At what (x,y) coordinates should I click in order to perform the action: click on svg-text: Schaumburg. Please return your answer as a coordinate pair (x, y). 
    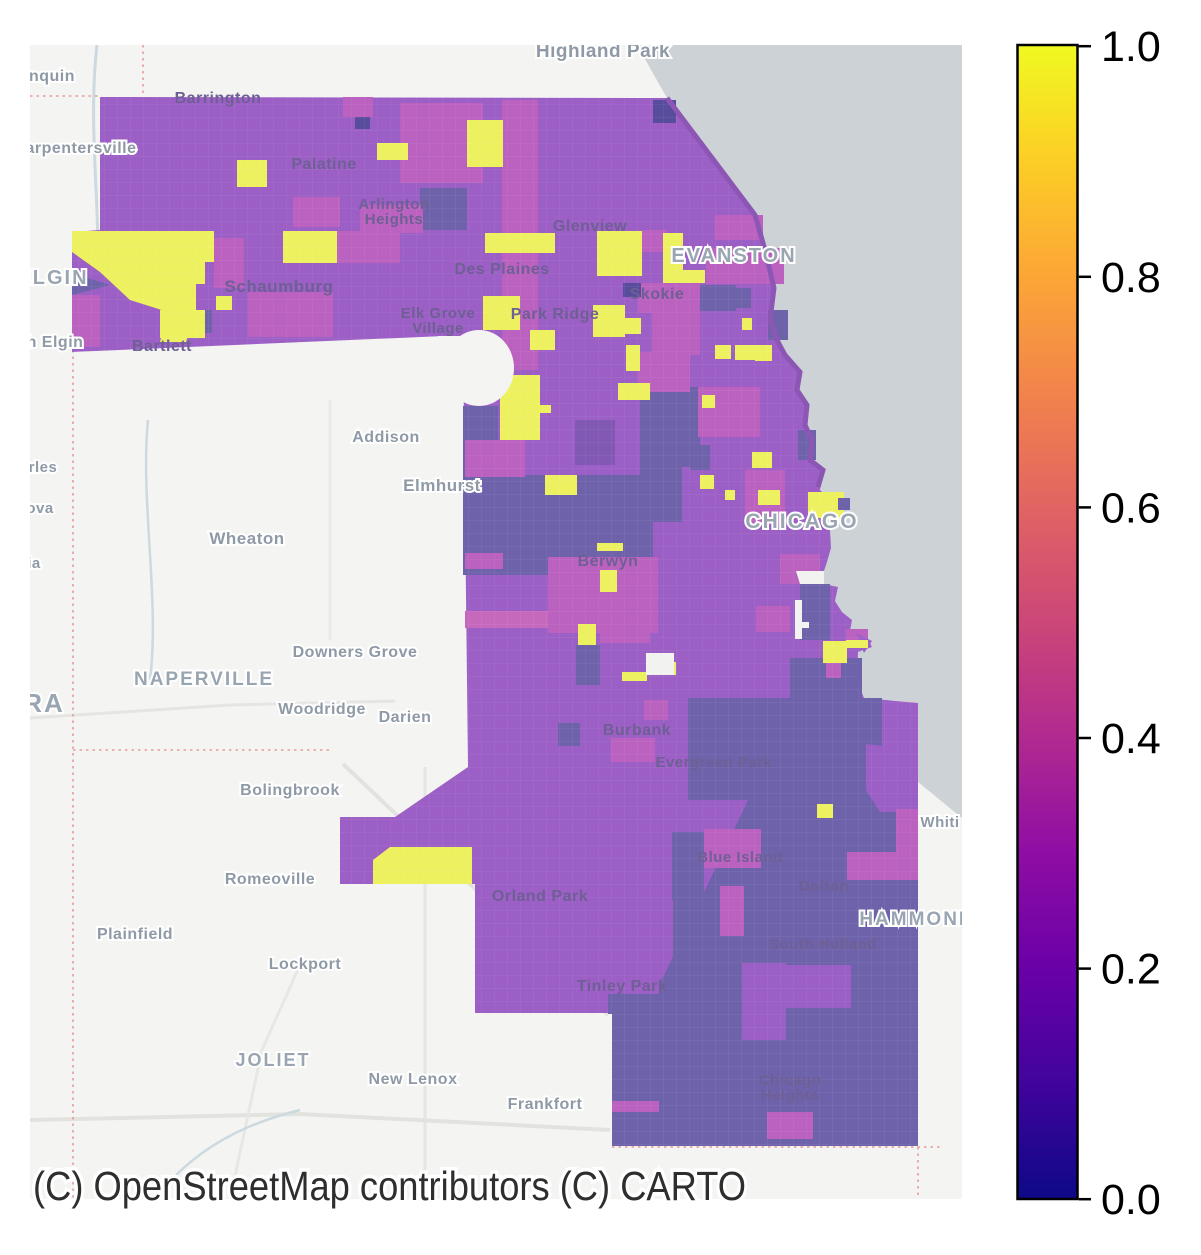
    Looking at the image, I should click on (279, 286).